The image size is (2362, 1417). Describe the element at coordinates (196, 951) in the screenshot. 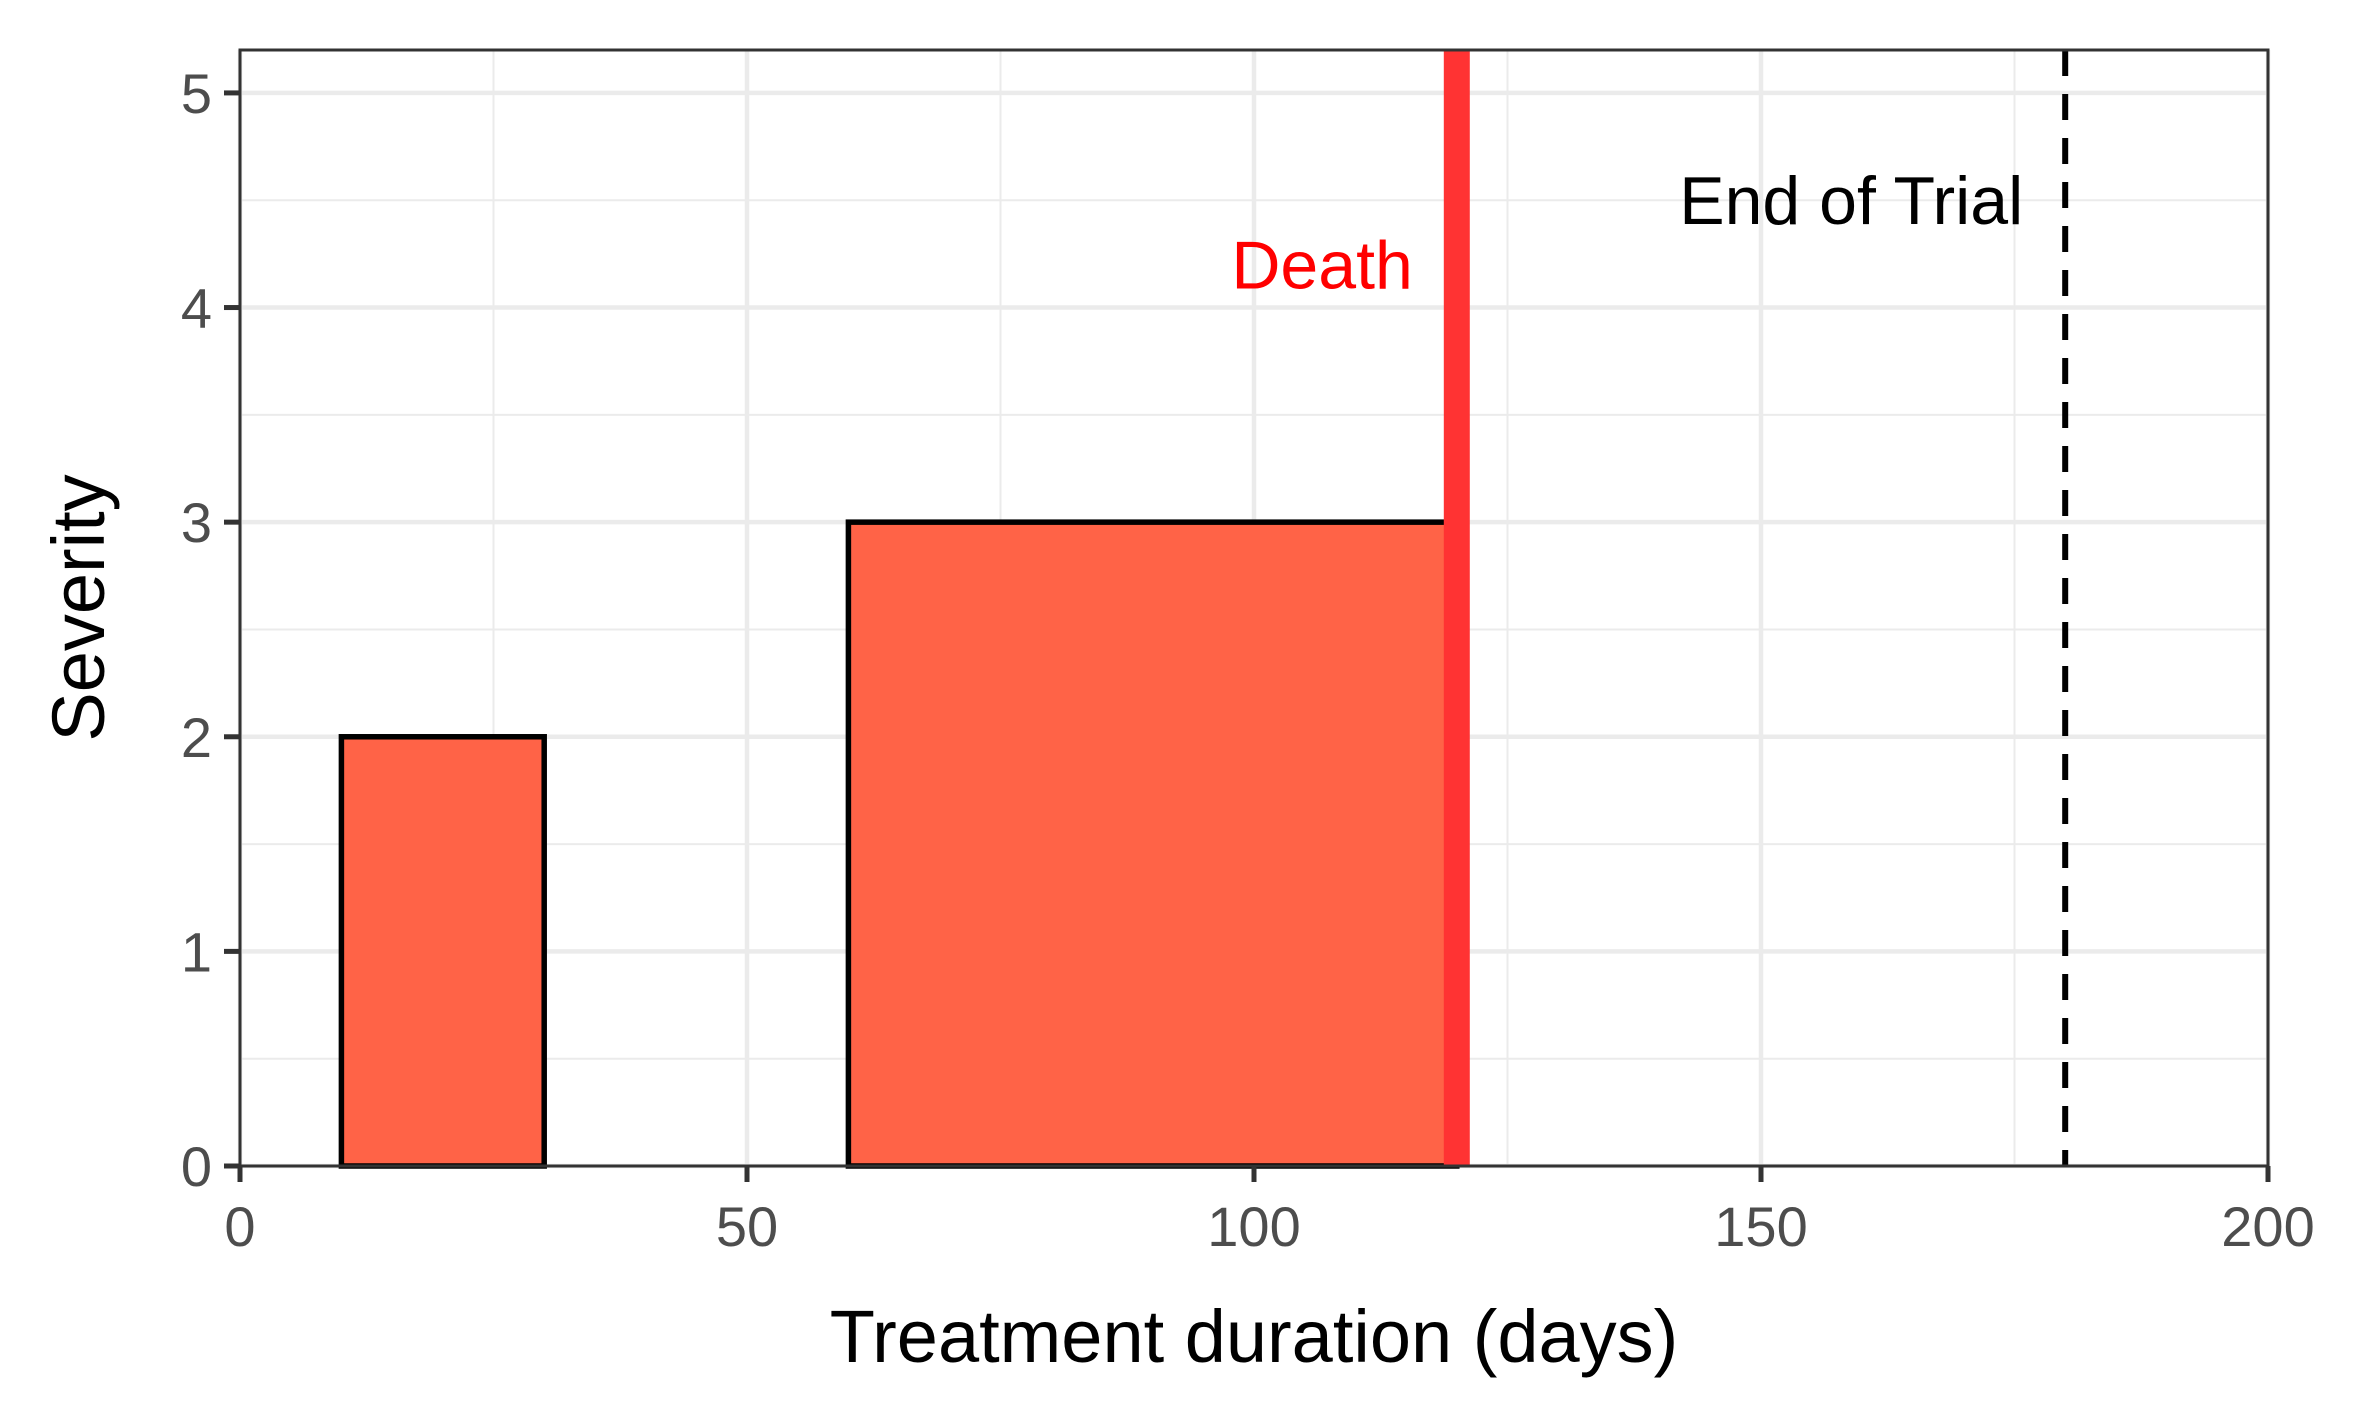

I see `y-tick-label: 1` at that location.